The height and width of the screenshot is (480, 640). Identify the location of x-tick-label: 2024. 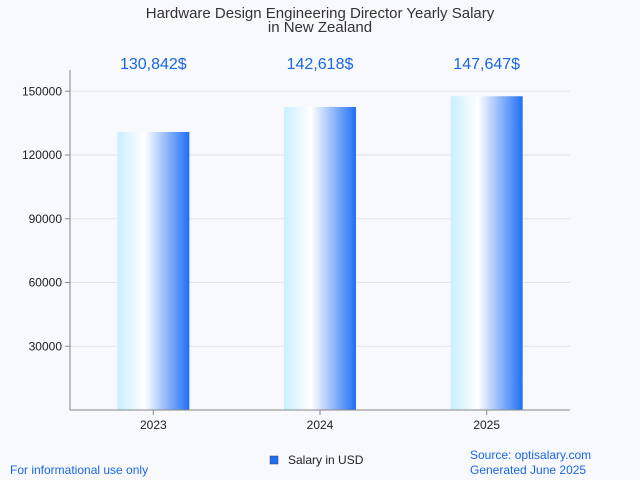
(320, 425).